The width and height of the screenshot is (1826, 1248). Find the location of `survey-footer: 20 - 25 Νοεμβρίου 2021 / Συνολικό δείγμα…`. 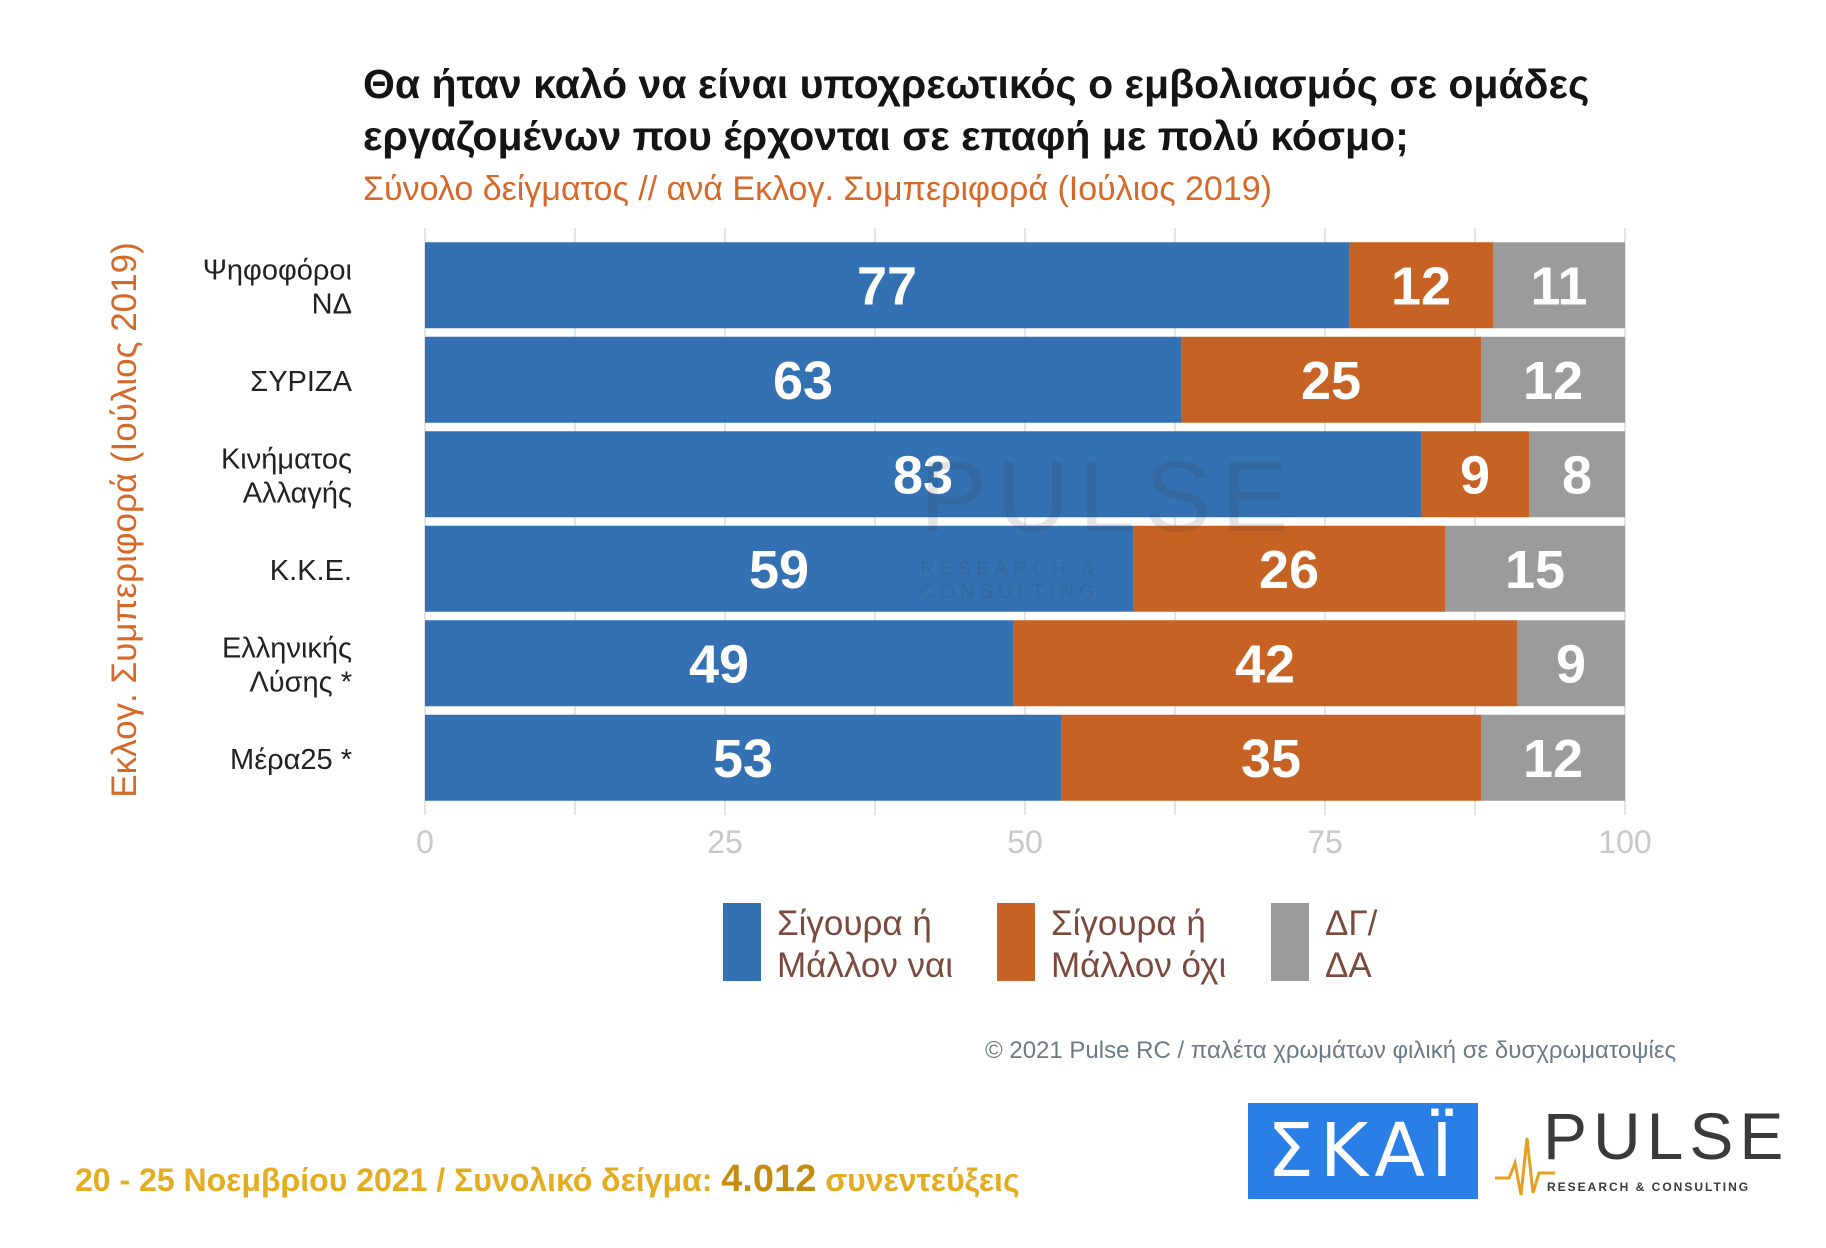

survey-footer: 20 - 25 Νοεμβρίου 2021 / Συνολικό δείγμα… is located at coordinates (547, 1179).